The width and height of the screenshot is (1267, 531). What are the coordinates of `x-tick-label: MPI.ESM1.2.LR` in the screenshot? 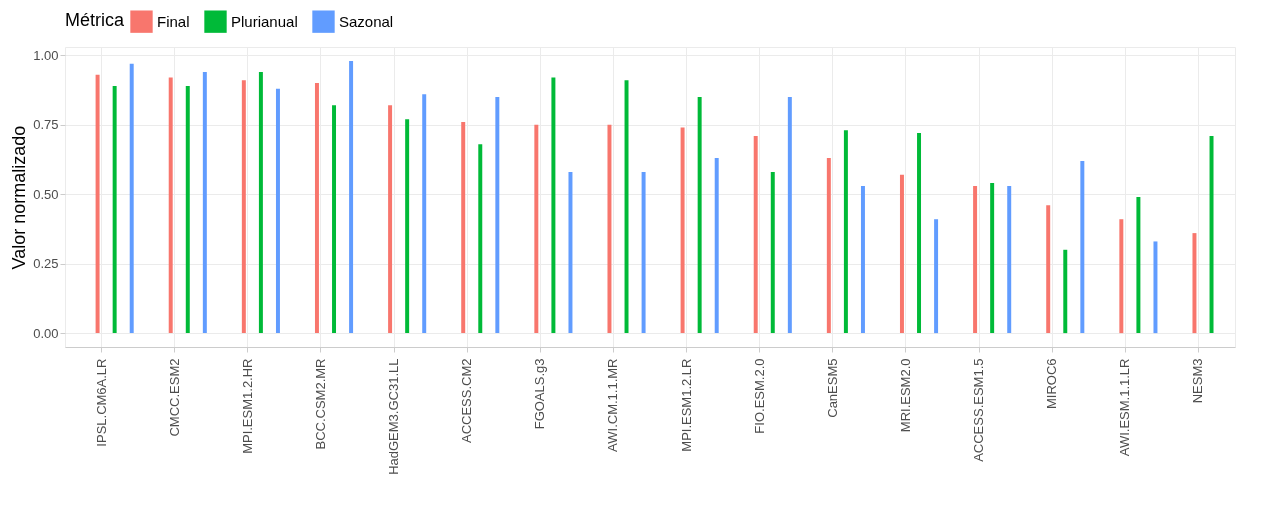 It's located at (686, 405).